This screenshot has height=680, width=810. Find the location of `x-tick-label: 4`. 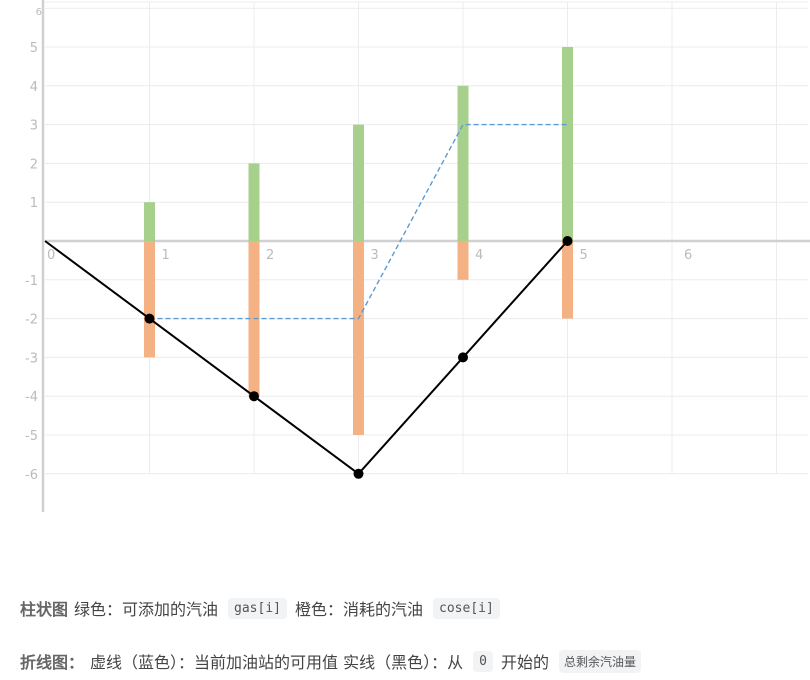

x-tick-label: 4 is located at coordinates (479, 255).